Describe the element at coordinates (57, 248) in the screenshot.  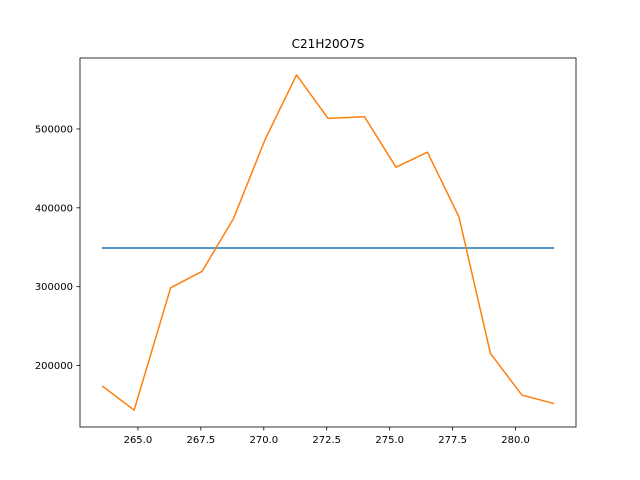
I see `y-axis: 200000 300000 400000 500000` at that location.